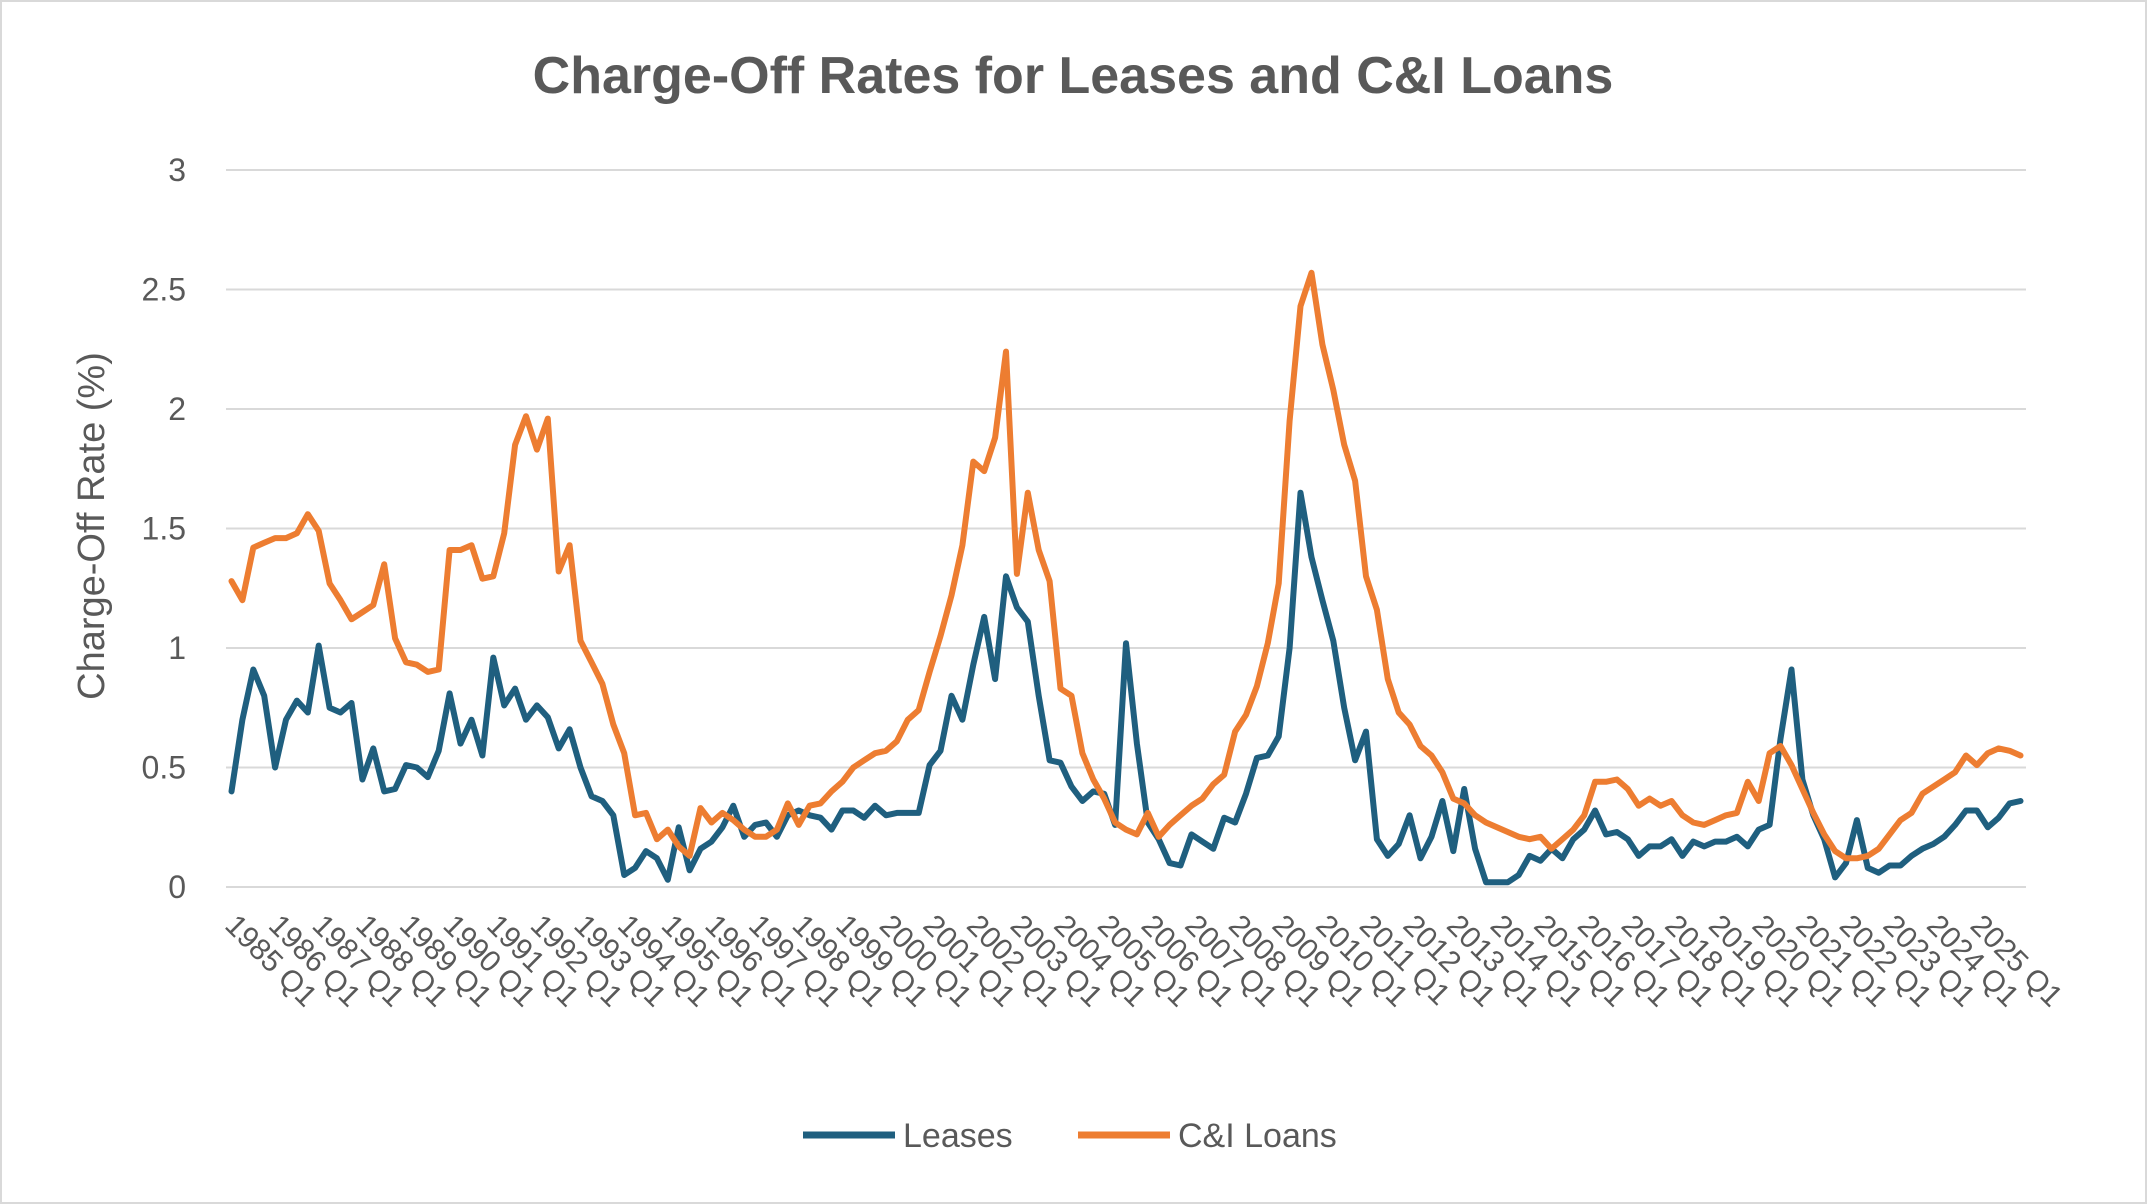  I want to click on y-tick-label: 3, so click(177, 170).